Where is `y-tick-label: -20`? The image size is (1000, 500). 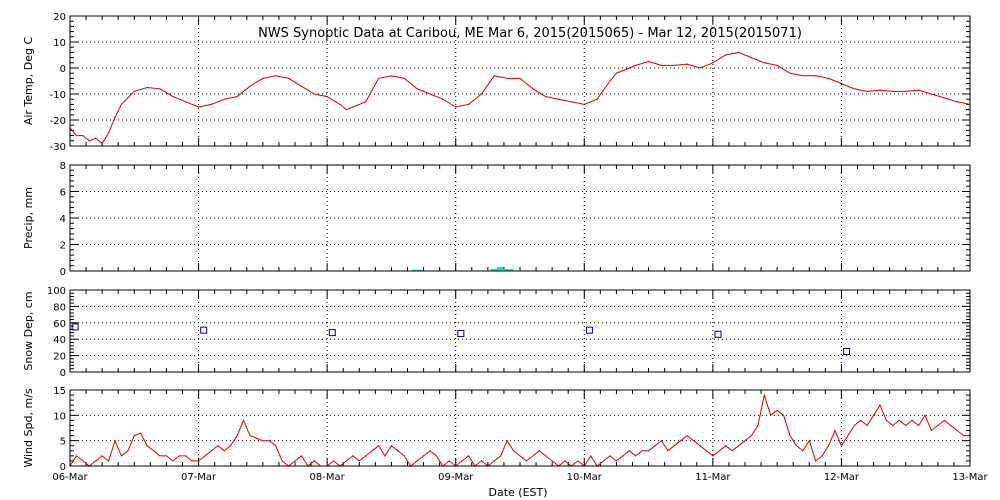 y-tick-label: -20 is located at coordinates (58, 121).